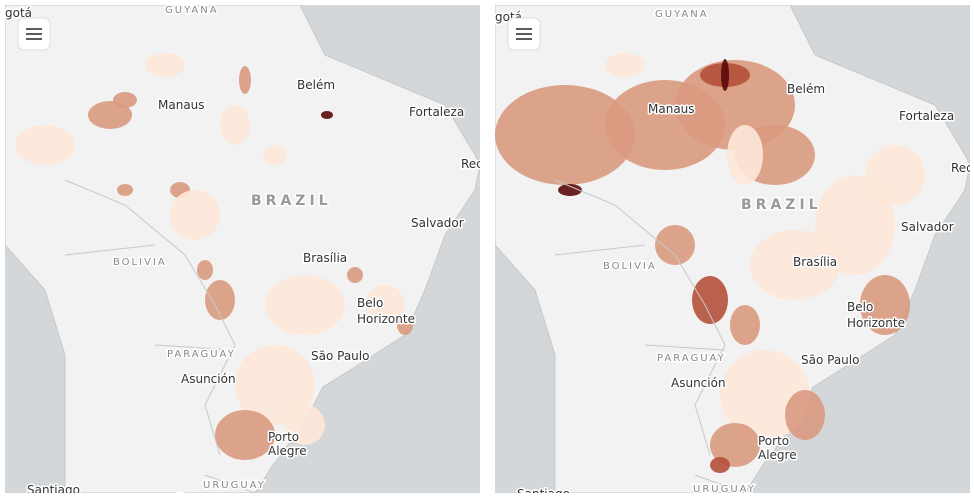  Describe the element at coordinates (18, 13) in the screenshot. I see `place-label: gotá` at that location.